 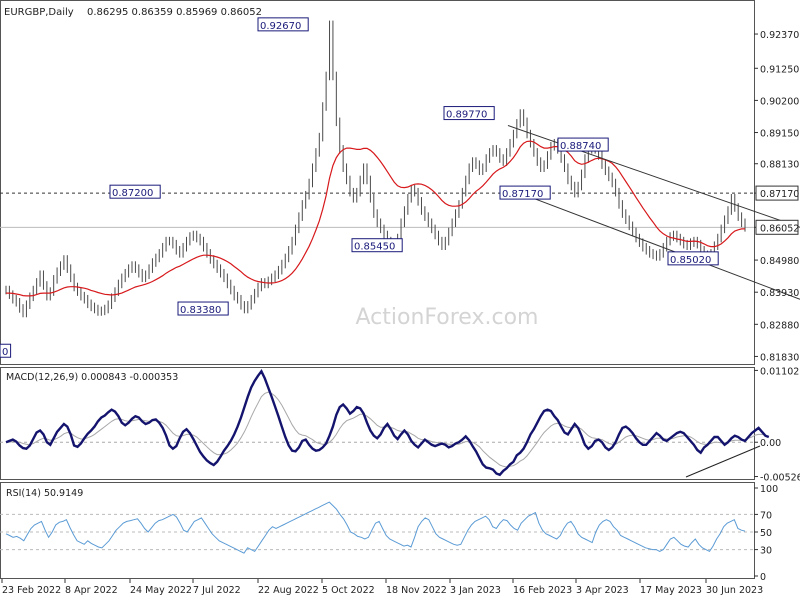 I want to click on price-label: 0, so click(x=5, y=352).